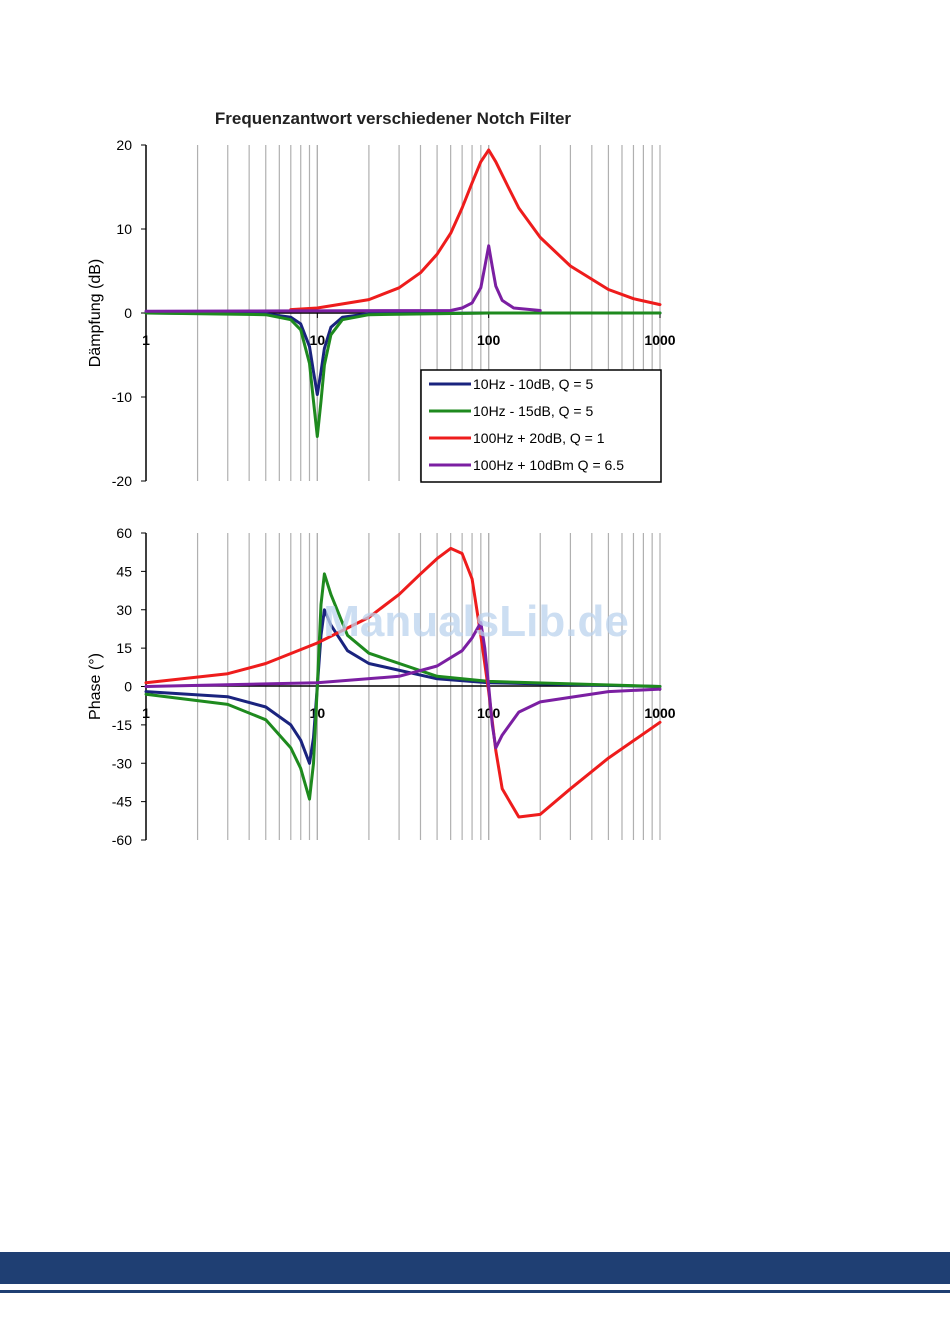 Image resolution: width=950 pixels, height=1344 pixels. Describe the element at coordinates (124, 145) in the screenshot. I see `y-tick-label: 20` at that location.